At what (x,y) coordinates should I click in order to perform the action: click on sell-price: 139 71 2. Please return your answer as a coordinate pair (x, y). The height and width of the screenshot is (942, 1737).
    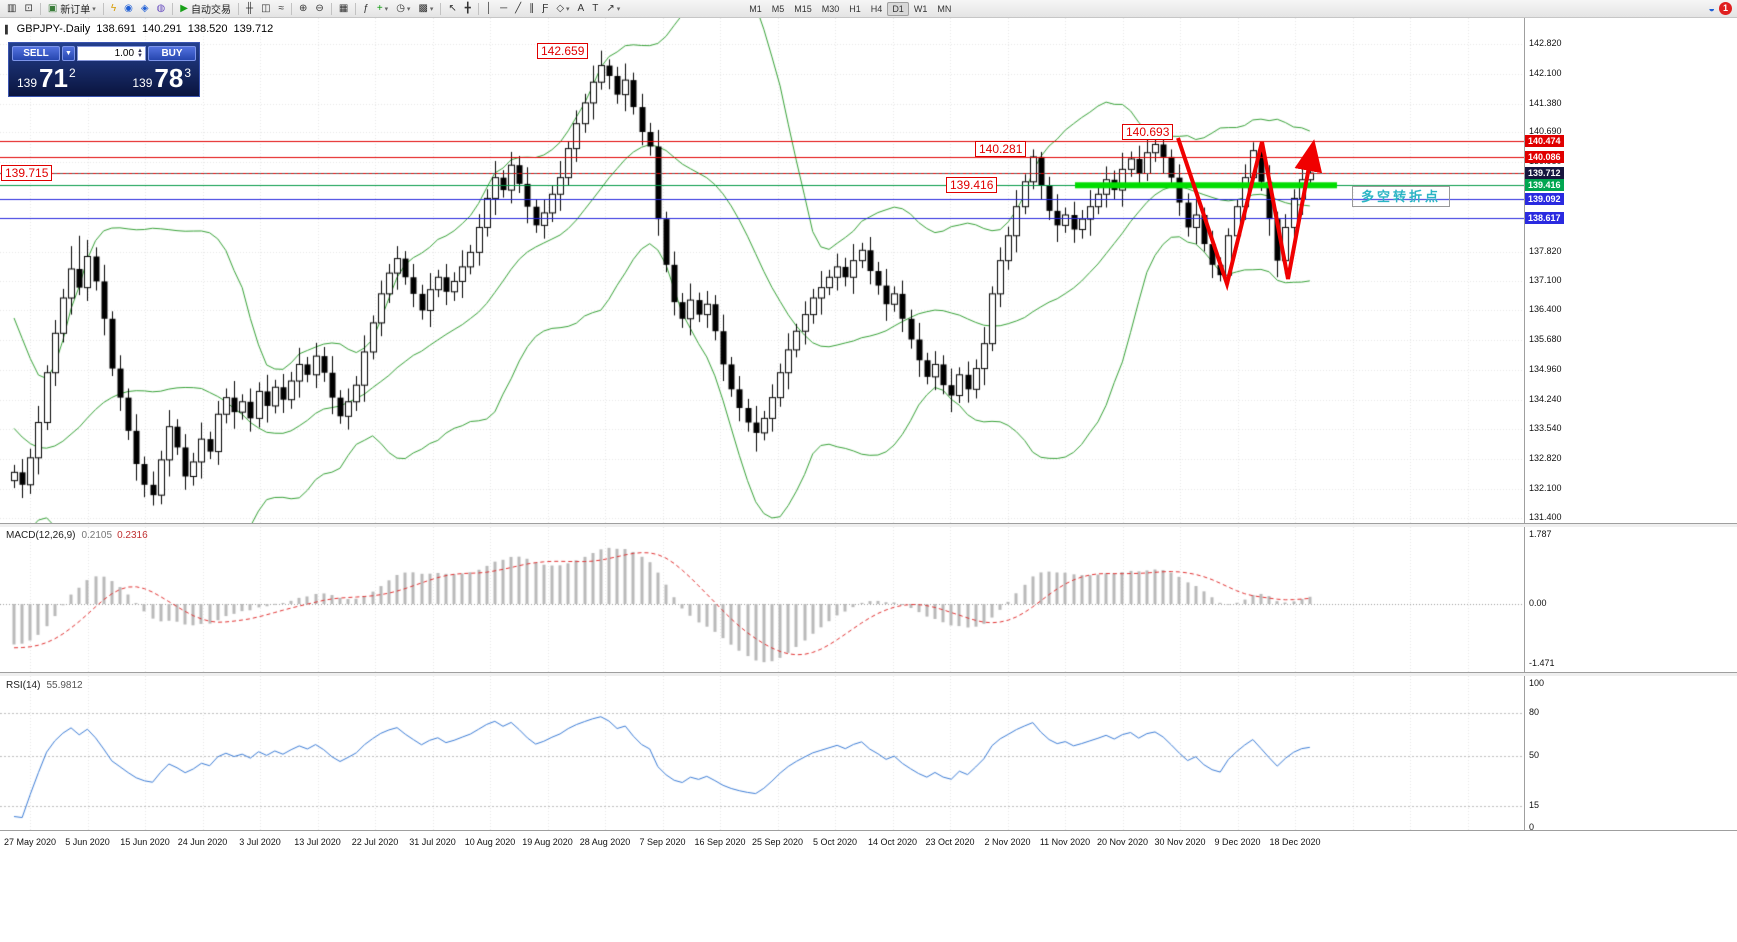
    Looking at the image, I should click on (46, 78).